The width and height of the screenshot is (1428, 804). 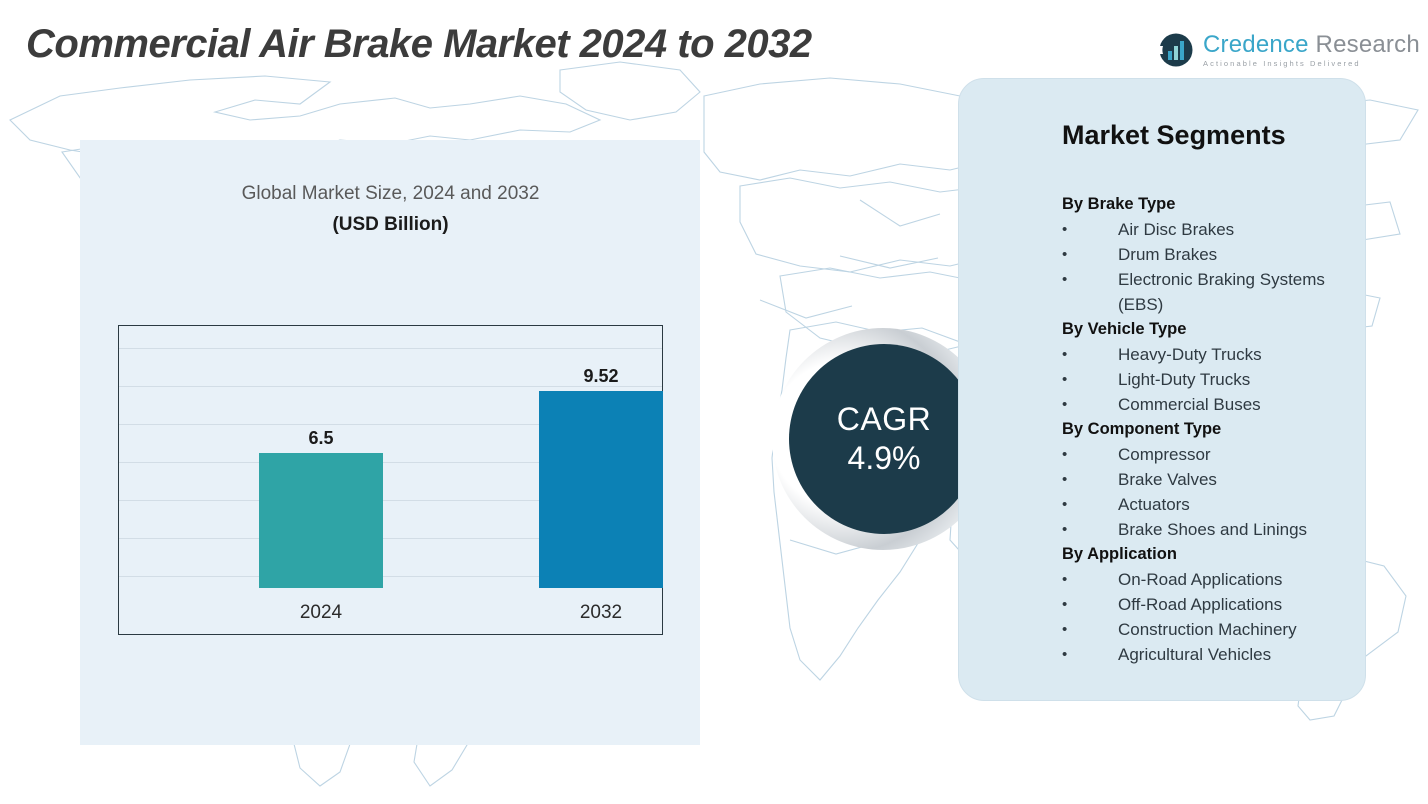 I want to click on cagr-badge: CAGR 4.9%, so click(x=883, y=439).